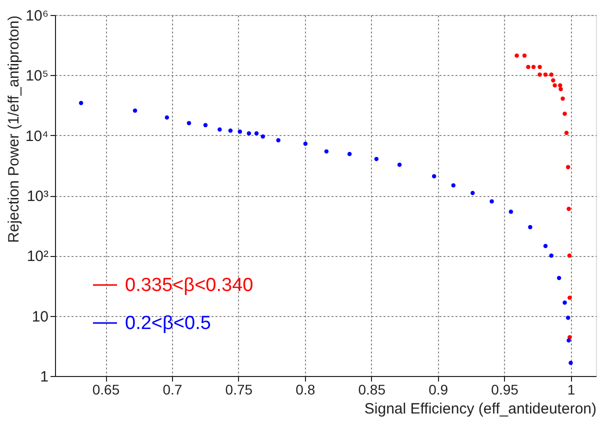 Image resolution: width=605 pixels, height=425 pixels. What do you see at coordinates (36, 136) in the screenshot?
I see `y-tick-label: 10⁴` at bounding box center [36, 136].